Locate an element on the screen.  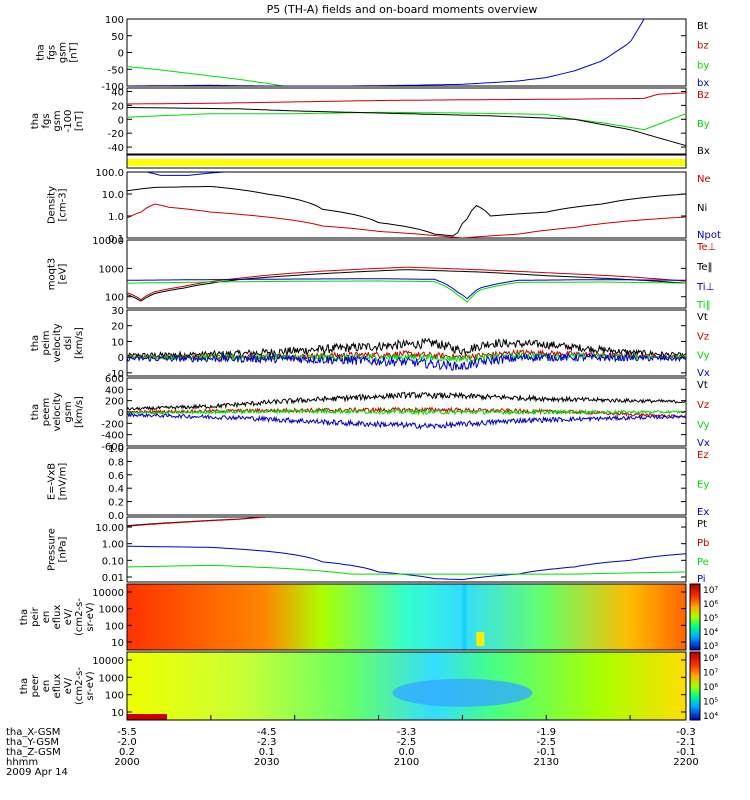
legend-Ez: Ez is located at coordinates (703, 455).